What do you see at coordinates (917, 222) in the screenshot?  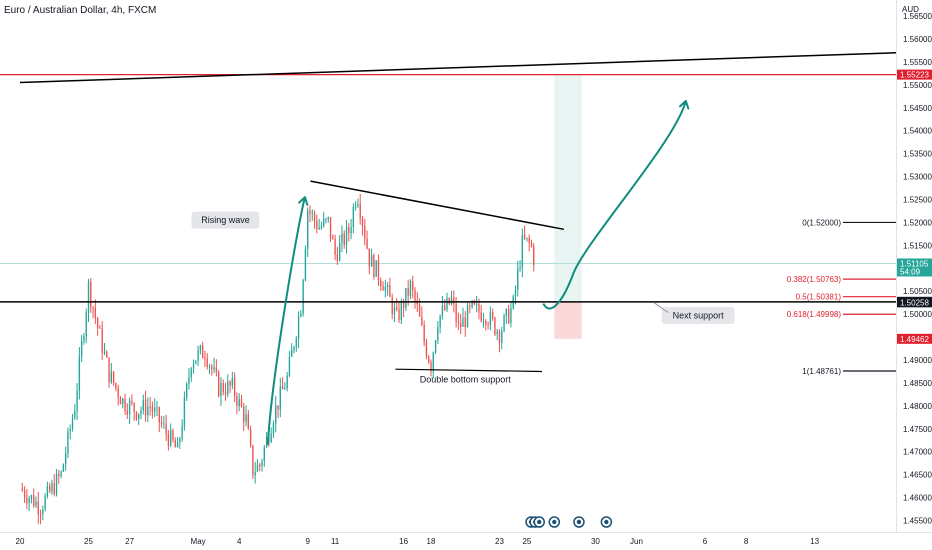 I see `price-tick-label: 1.52000` at bounding box center [917, 222].